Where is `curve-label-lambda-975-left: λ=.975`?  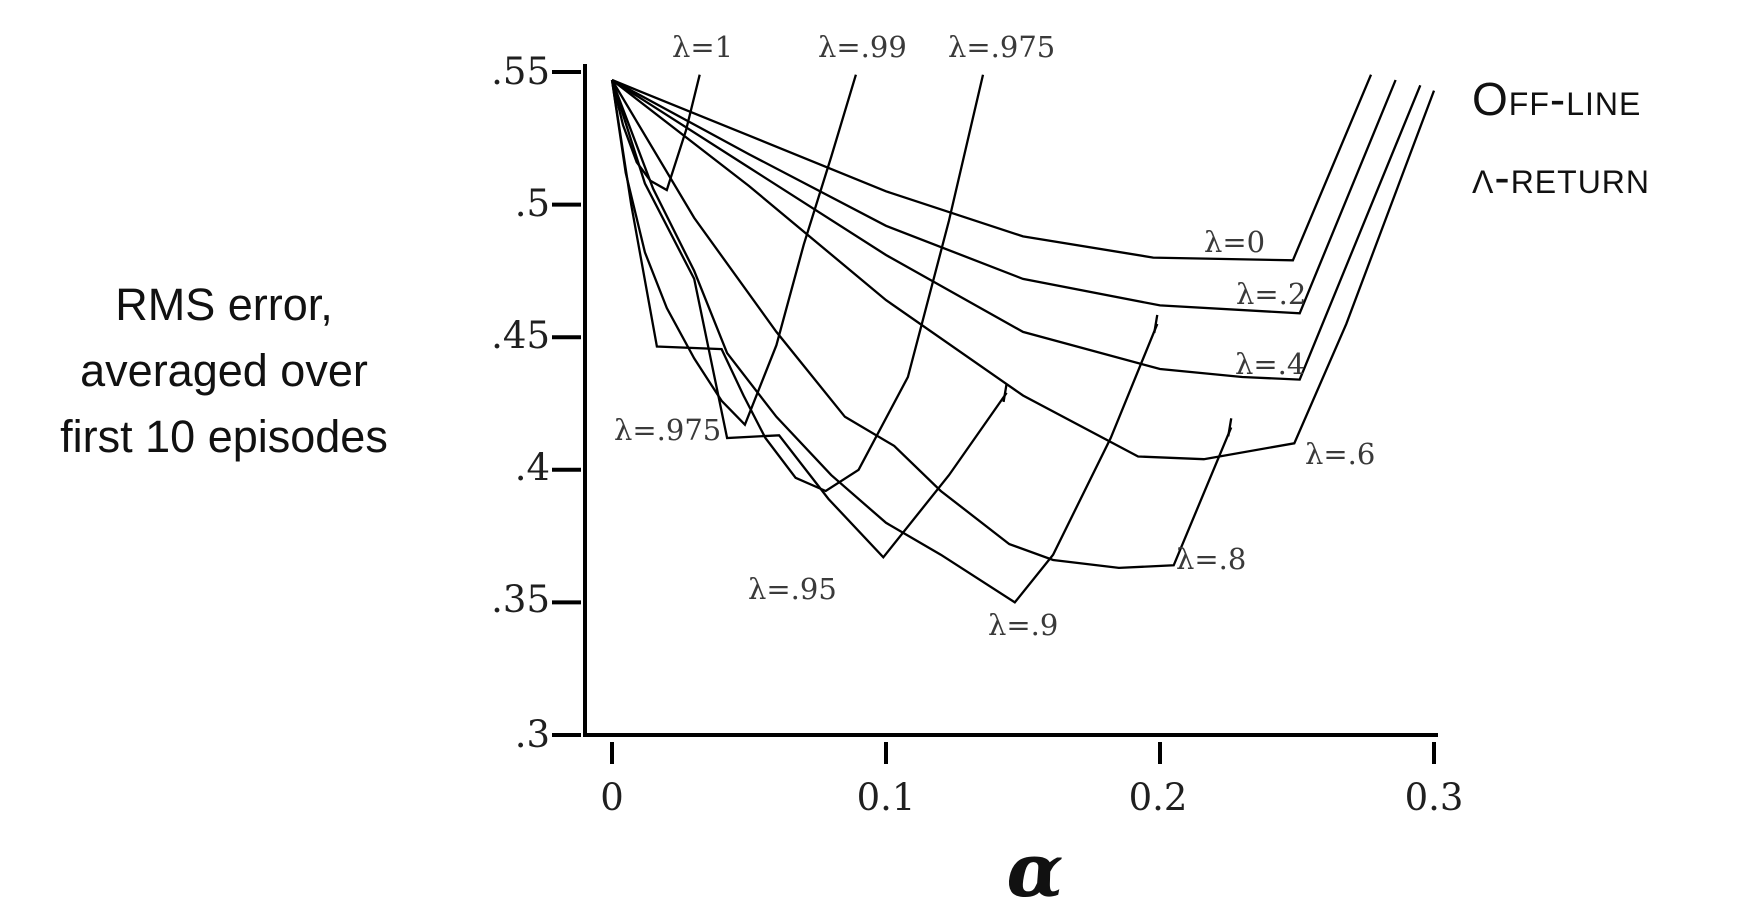
curve-label-lambda-975-left: λ=.975 is located at coordinates (668, 430).